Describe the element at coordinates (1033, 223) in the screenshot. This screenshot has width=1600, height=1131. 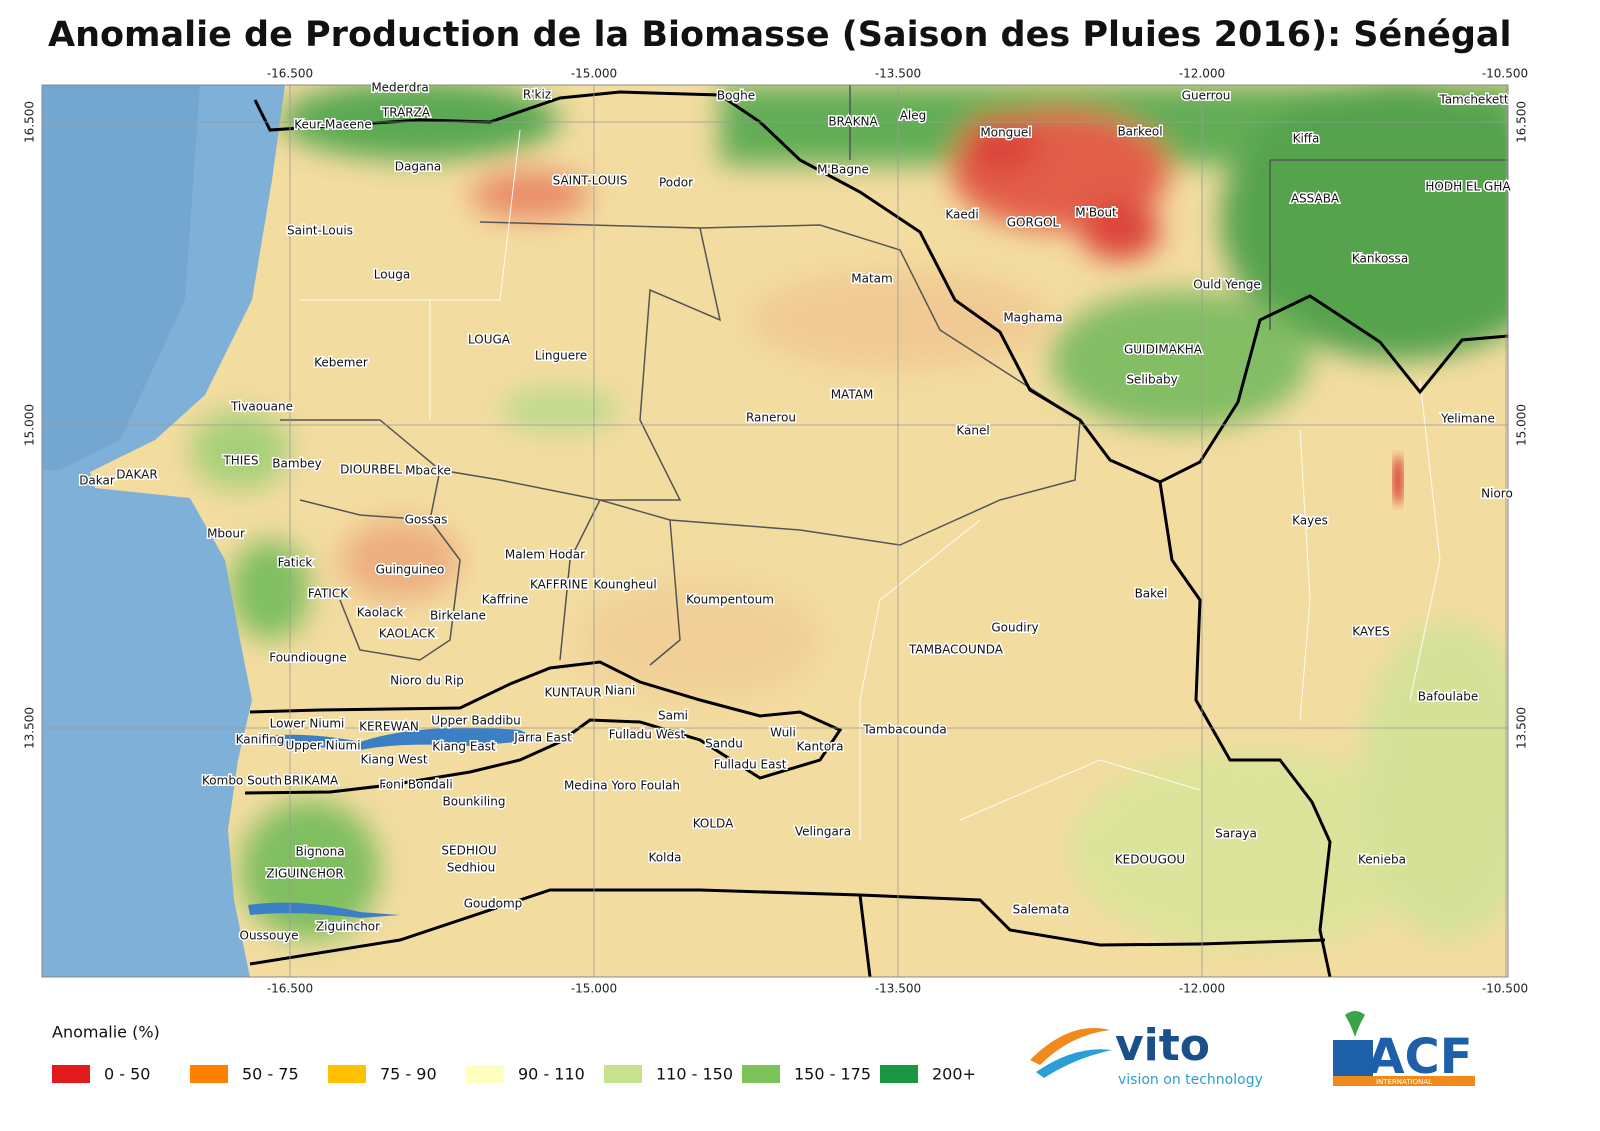
I see `place-label: GORGOL` at that location.